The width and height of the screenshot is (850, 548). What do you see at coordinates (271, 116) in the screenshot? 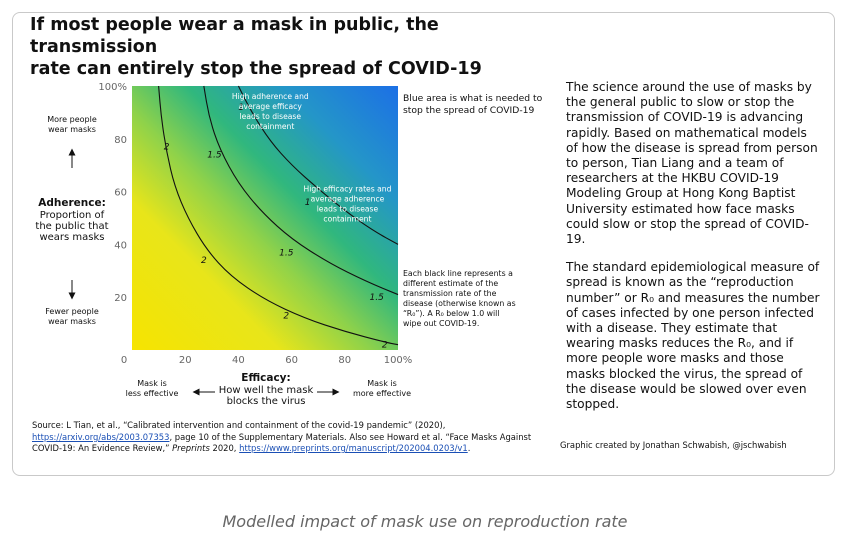
I see `annotation-1-line: leads to disease` at bounding box center [271, 116].